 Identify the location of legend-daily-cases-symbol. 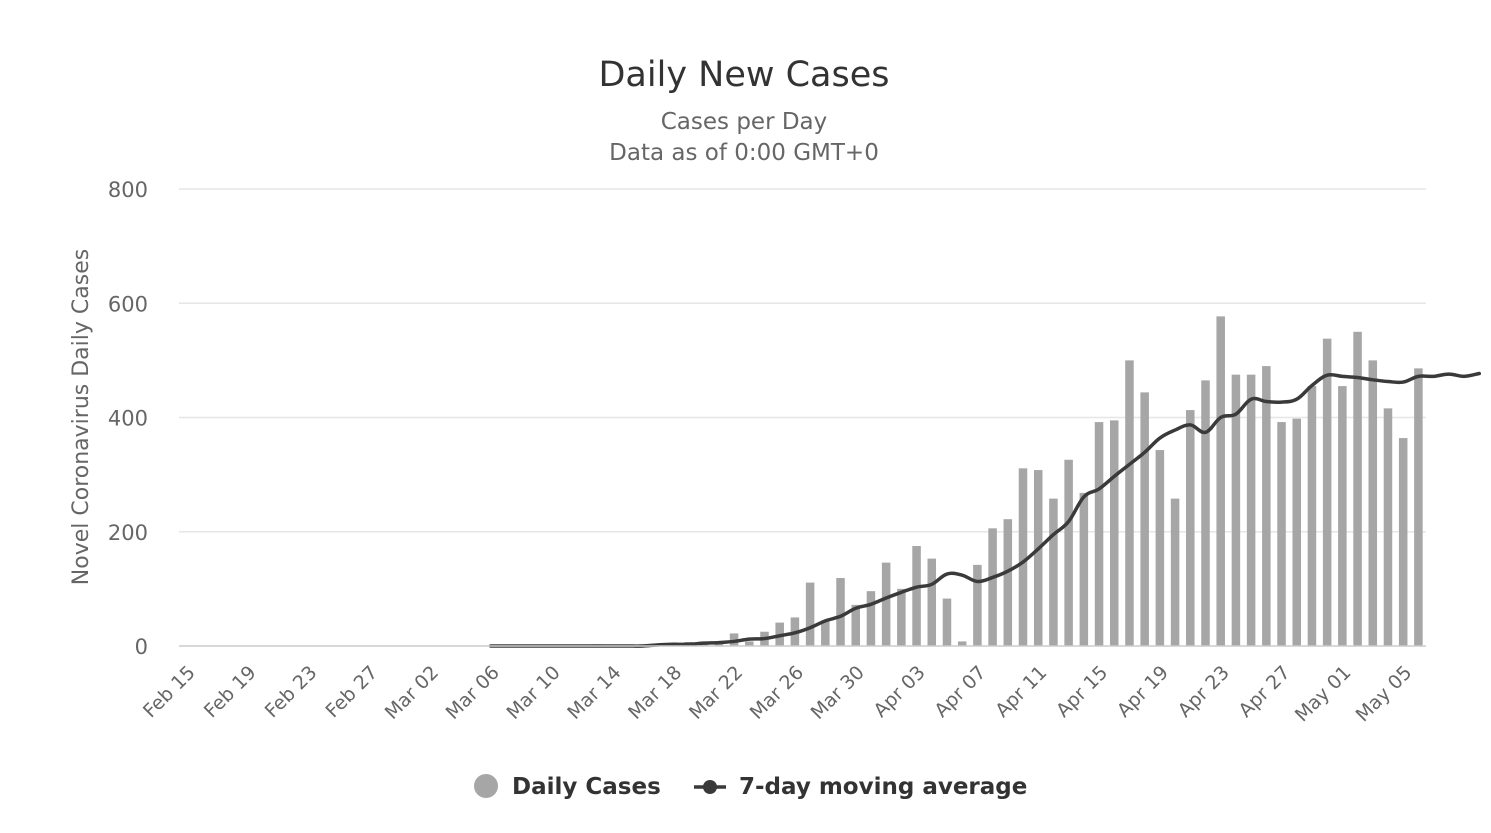
(486, 786).